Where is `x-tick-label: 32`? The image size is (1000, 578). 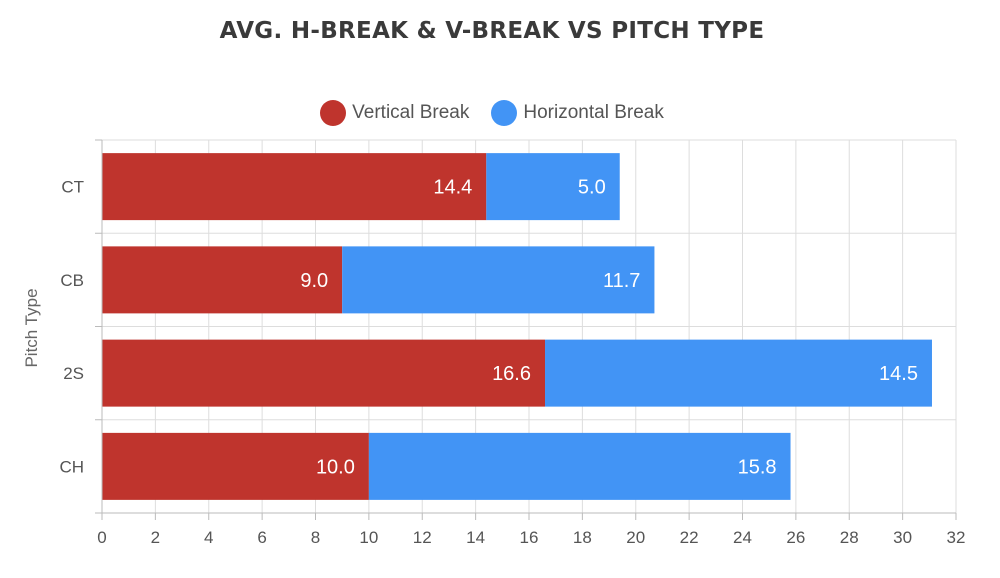
x-tick-label: 32 is located at coordinates (956, 537).